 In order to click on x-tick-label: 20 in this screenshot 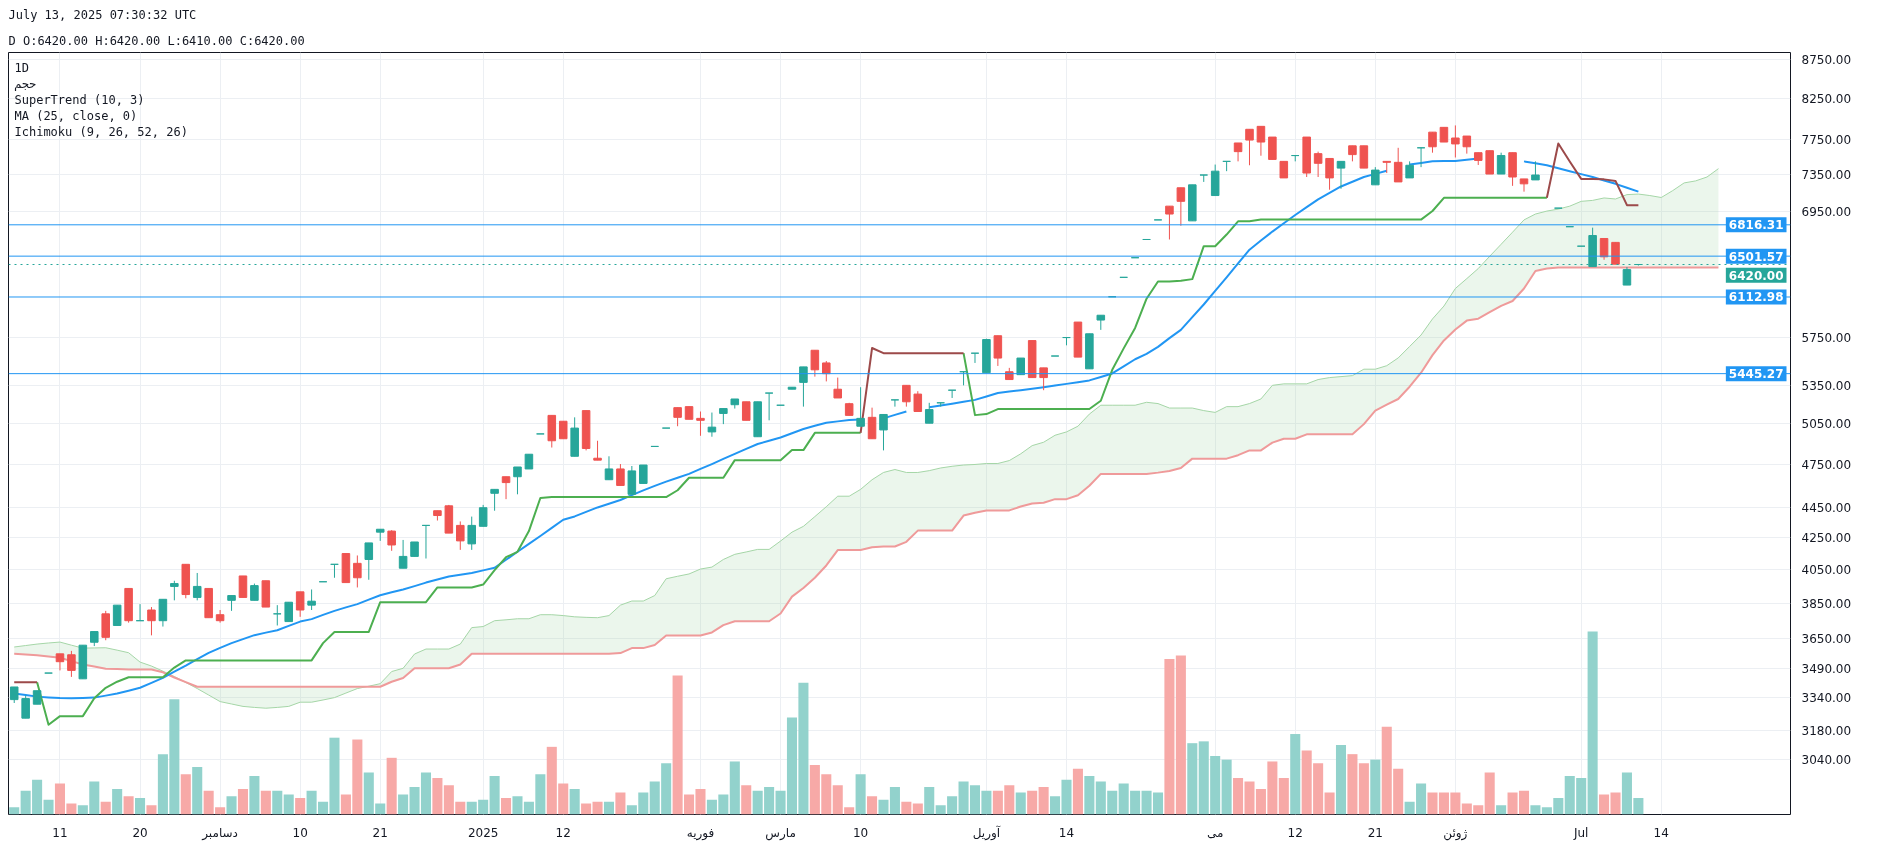, I will do `click(140, 832)`.